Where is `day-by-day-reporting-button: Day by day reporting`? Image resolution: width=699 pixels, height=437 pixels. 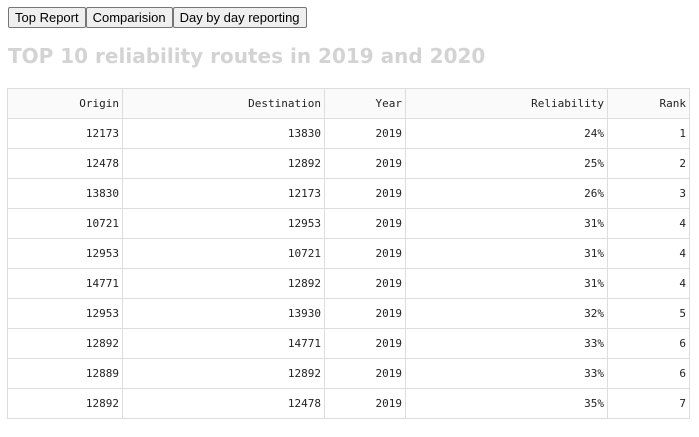 day-by-day-reporting-button: Day by day reporting is located at coordinates (239, 17).